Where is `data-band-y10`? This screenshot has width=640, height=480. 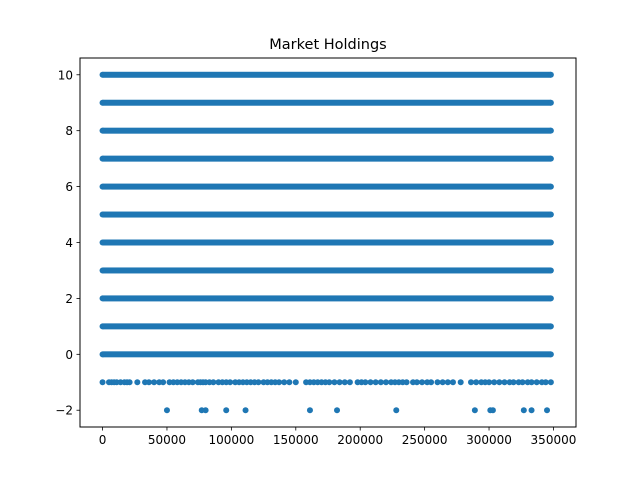 data-band-y10 is located at coordinates (326, 74).